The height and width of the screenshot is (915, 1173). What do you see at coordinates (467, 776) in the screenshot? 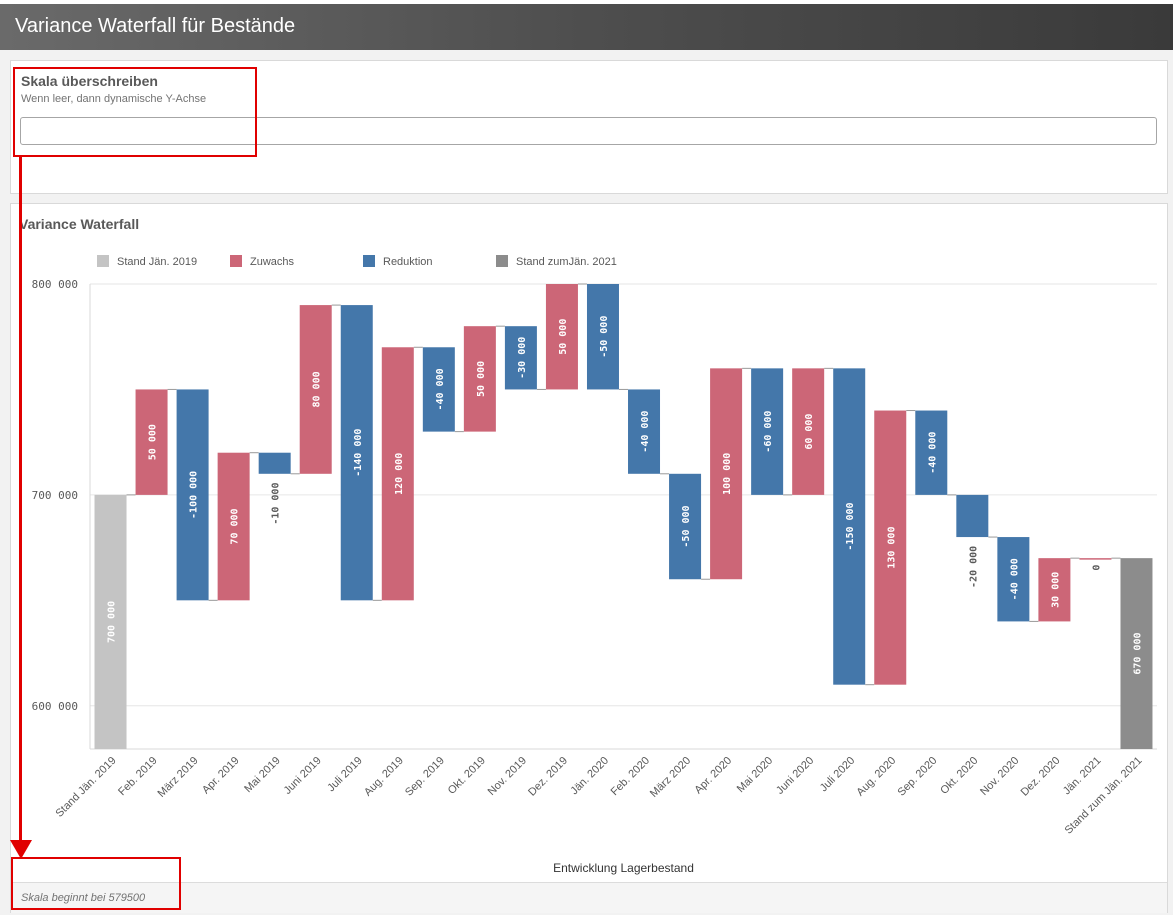
I see `x-tick-label: Okt. 2019` at bounding box center [467, 776].